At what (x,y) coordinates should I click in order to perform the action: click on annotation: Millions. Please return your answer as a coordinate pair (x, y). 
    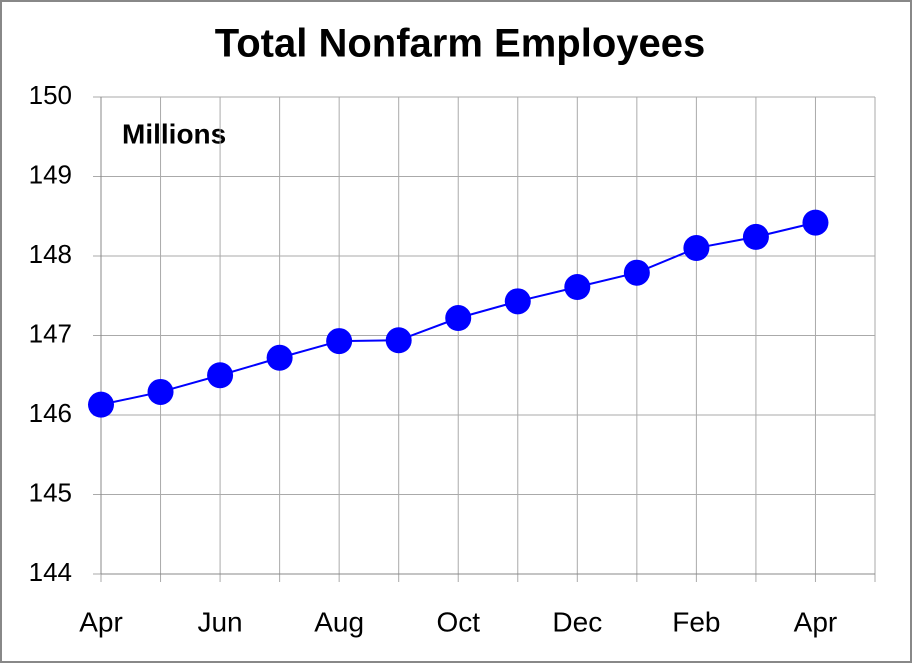
    Looking at the image, I should click on (174, 133).